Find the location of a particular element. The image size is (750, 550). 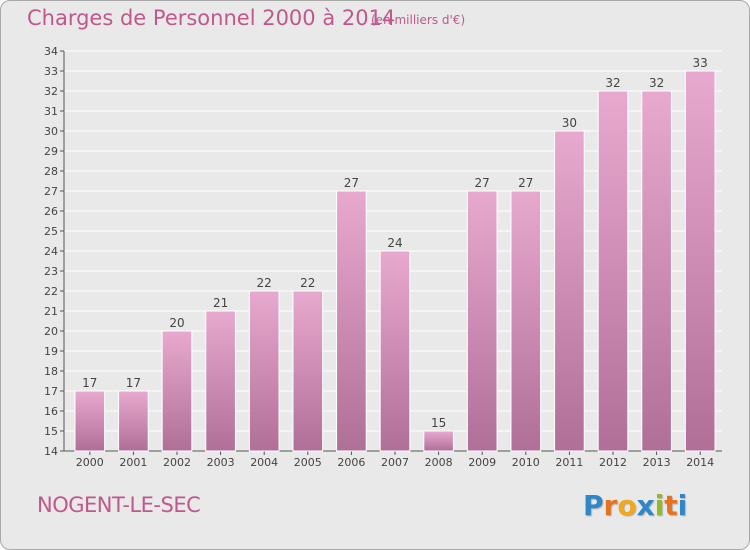

y-tick-label: 21 is located at coordinates (51, 311).